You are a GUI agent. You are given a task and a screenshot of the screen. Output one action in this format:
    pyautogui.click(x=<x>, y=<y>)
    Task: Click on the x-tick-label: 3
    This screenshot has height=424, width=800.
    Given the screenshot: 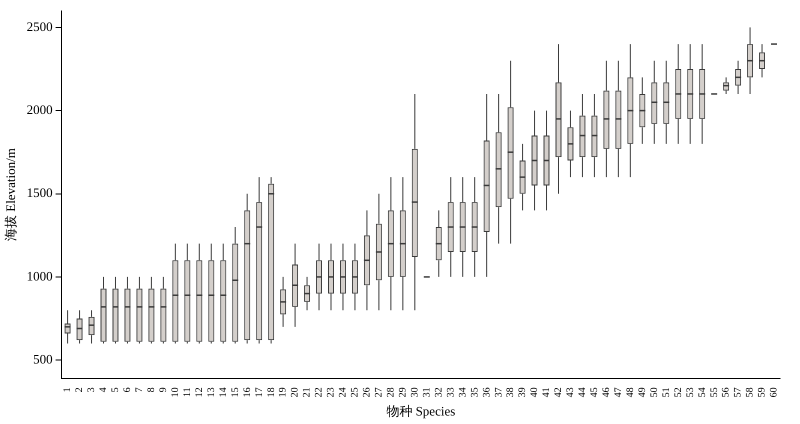 What is the action you would take?
    pyautogui.click(x=92, y=389)
    